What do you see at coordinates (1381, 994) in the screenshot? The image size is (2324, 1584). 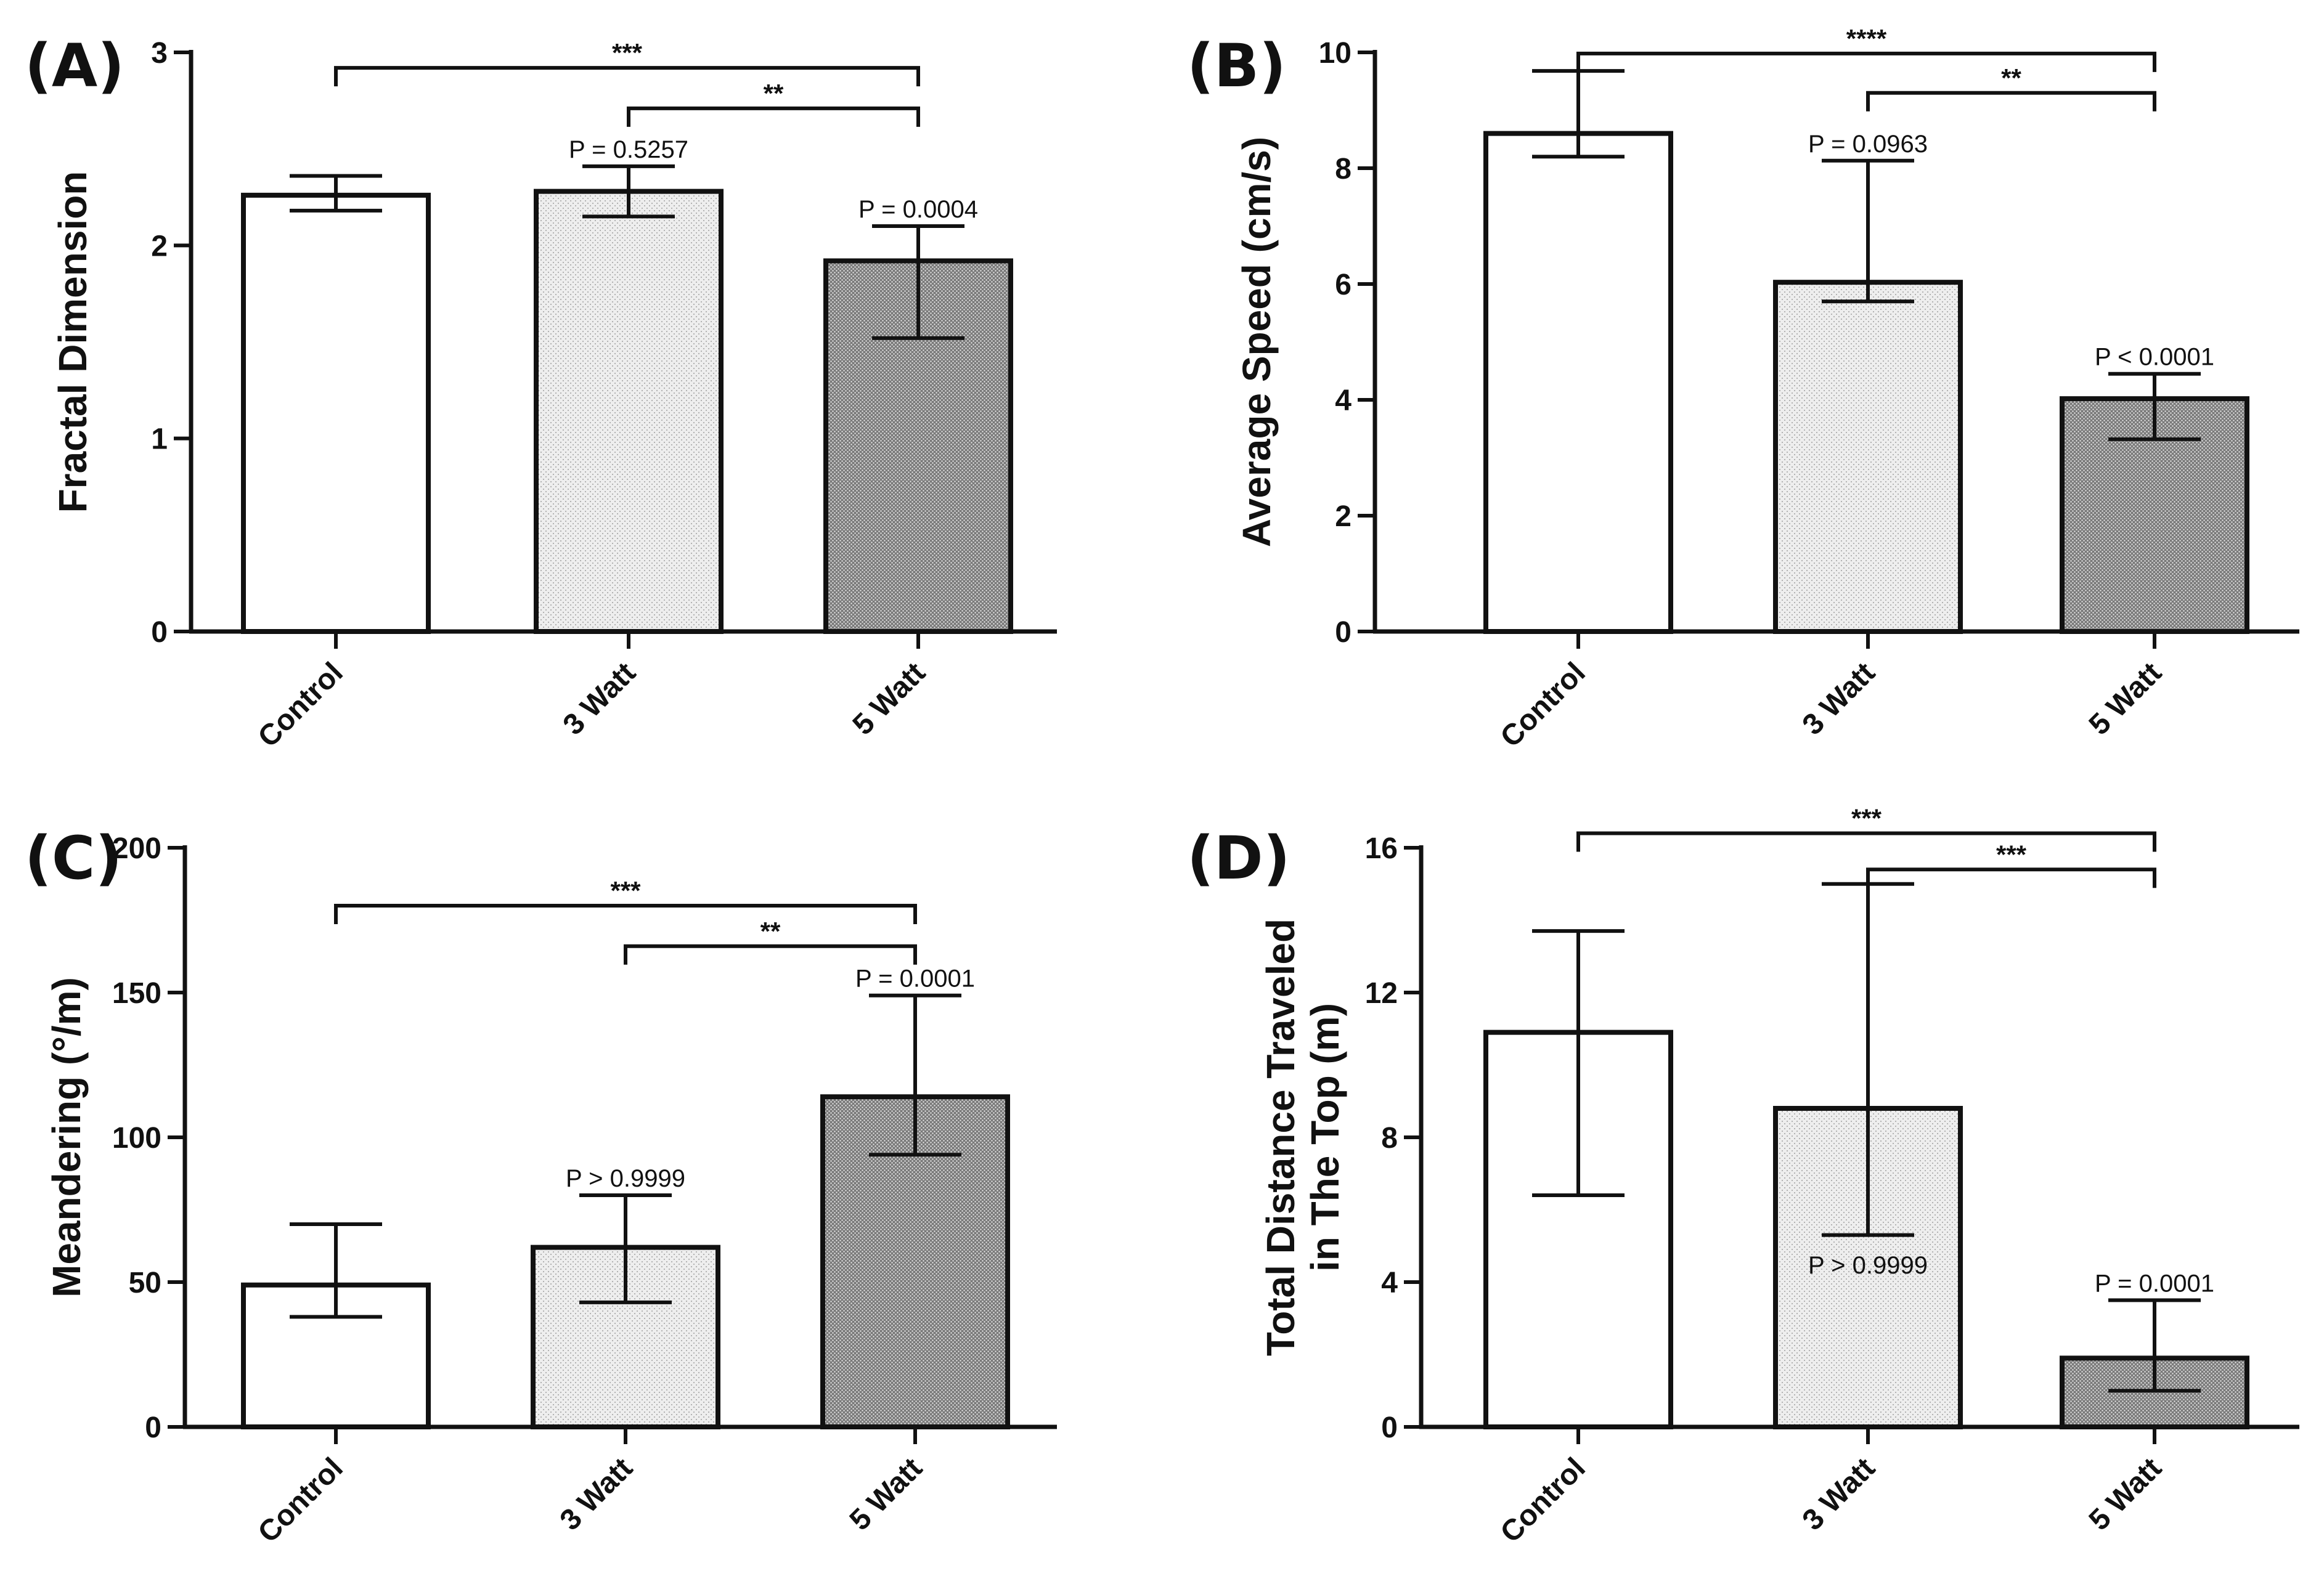 I see `y-tick-label: 12` at bounding box center [1381, 994].